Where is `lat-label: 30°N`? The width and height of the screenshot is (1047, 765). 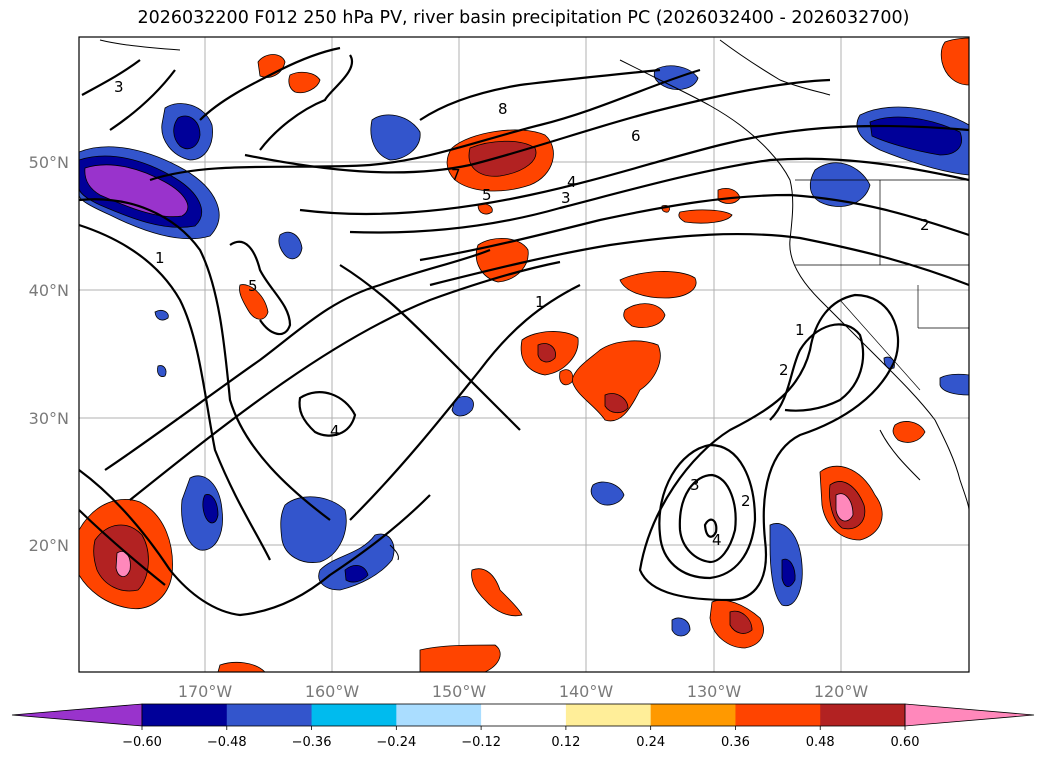
lat-label: 30°N is located at coordinates (49, 418).